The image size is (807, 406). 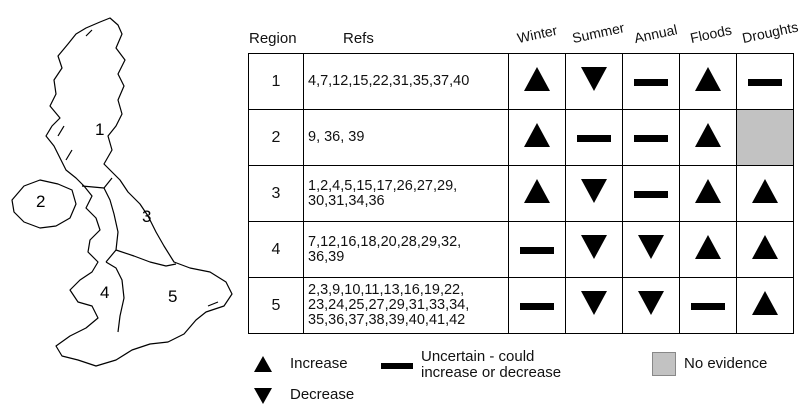 I want to click on header-floods: Floods, so click(x=711, y=33).